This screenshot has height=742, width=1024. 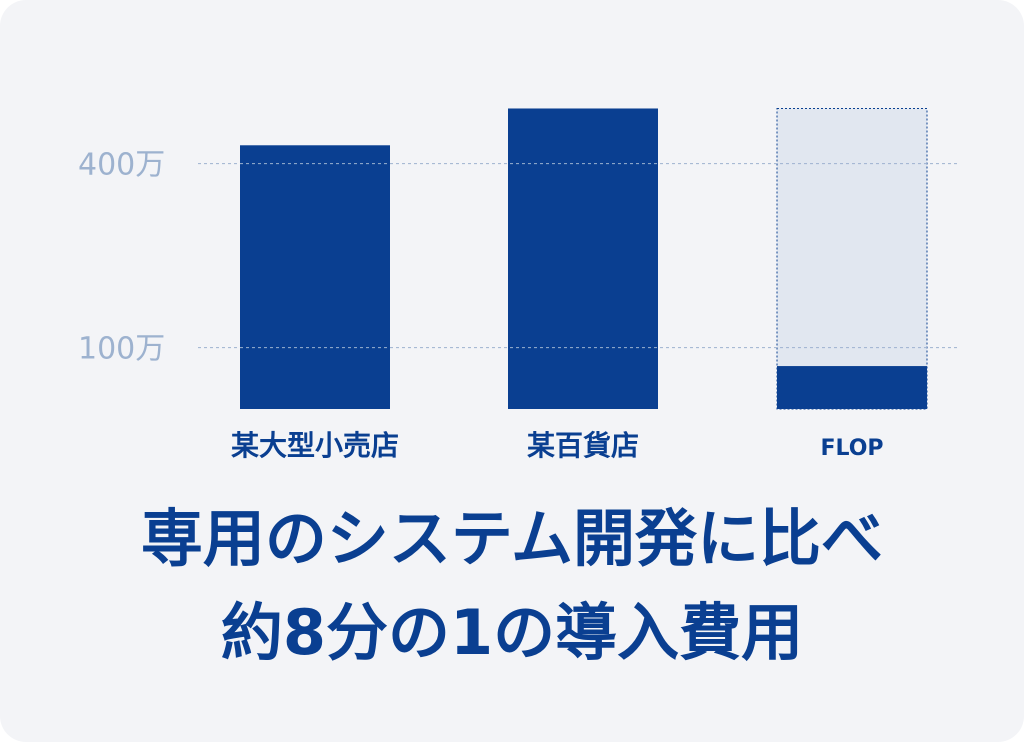 I want to click on caption-line-2: 約8分の1の導入費用, so click(x=512, y=632).